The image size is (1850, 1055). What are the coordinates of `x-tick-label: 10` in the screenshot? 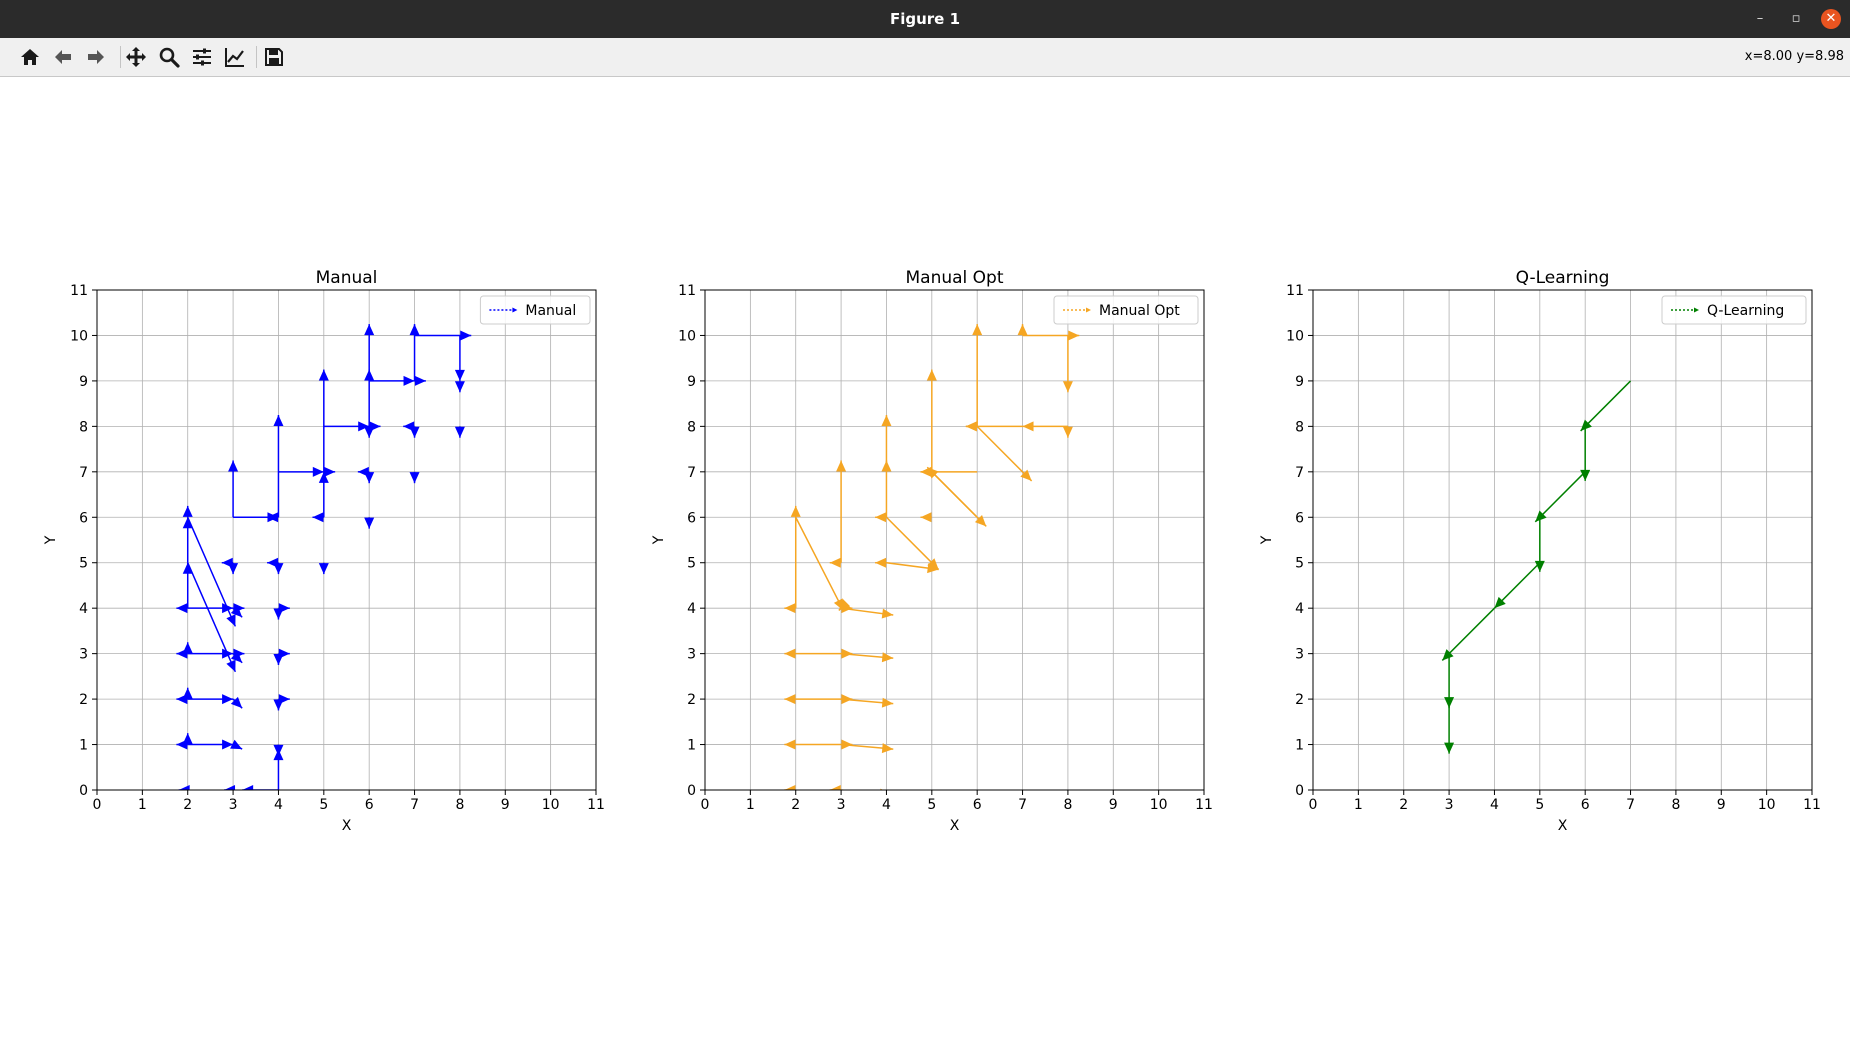 It's located at (1767, 805).